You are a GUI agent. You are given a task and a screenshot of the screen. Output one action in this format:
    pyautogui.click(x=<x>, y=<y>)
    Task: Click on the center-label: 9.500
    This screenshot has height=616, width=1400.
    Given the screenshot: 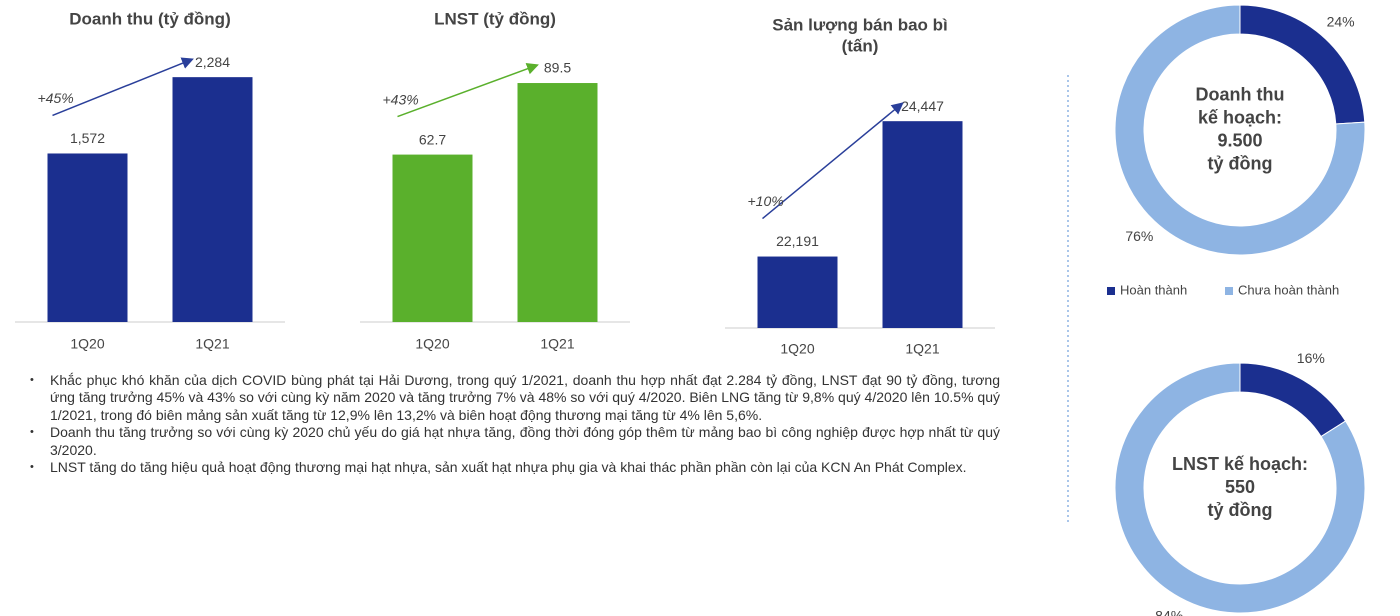 What is the action you would take?
    pyautogui.click(x=1239, y=140)
    